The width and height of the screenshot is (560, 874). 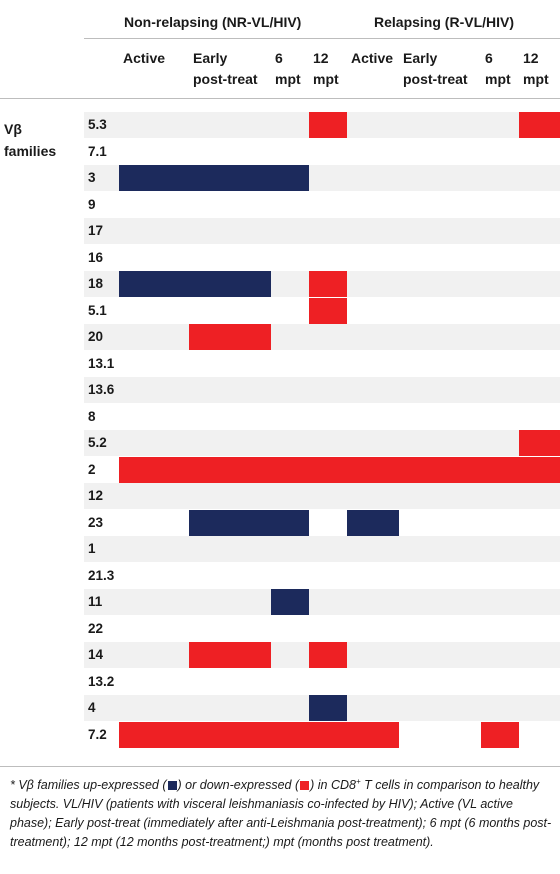 I want to click on column-header-5: Active, so click(x=372, y=58).